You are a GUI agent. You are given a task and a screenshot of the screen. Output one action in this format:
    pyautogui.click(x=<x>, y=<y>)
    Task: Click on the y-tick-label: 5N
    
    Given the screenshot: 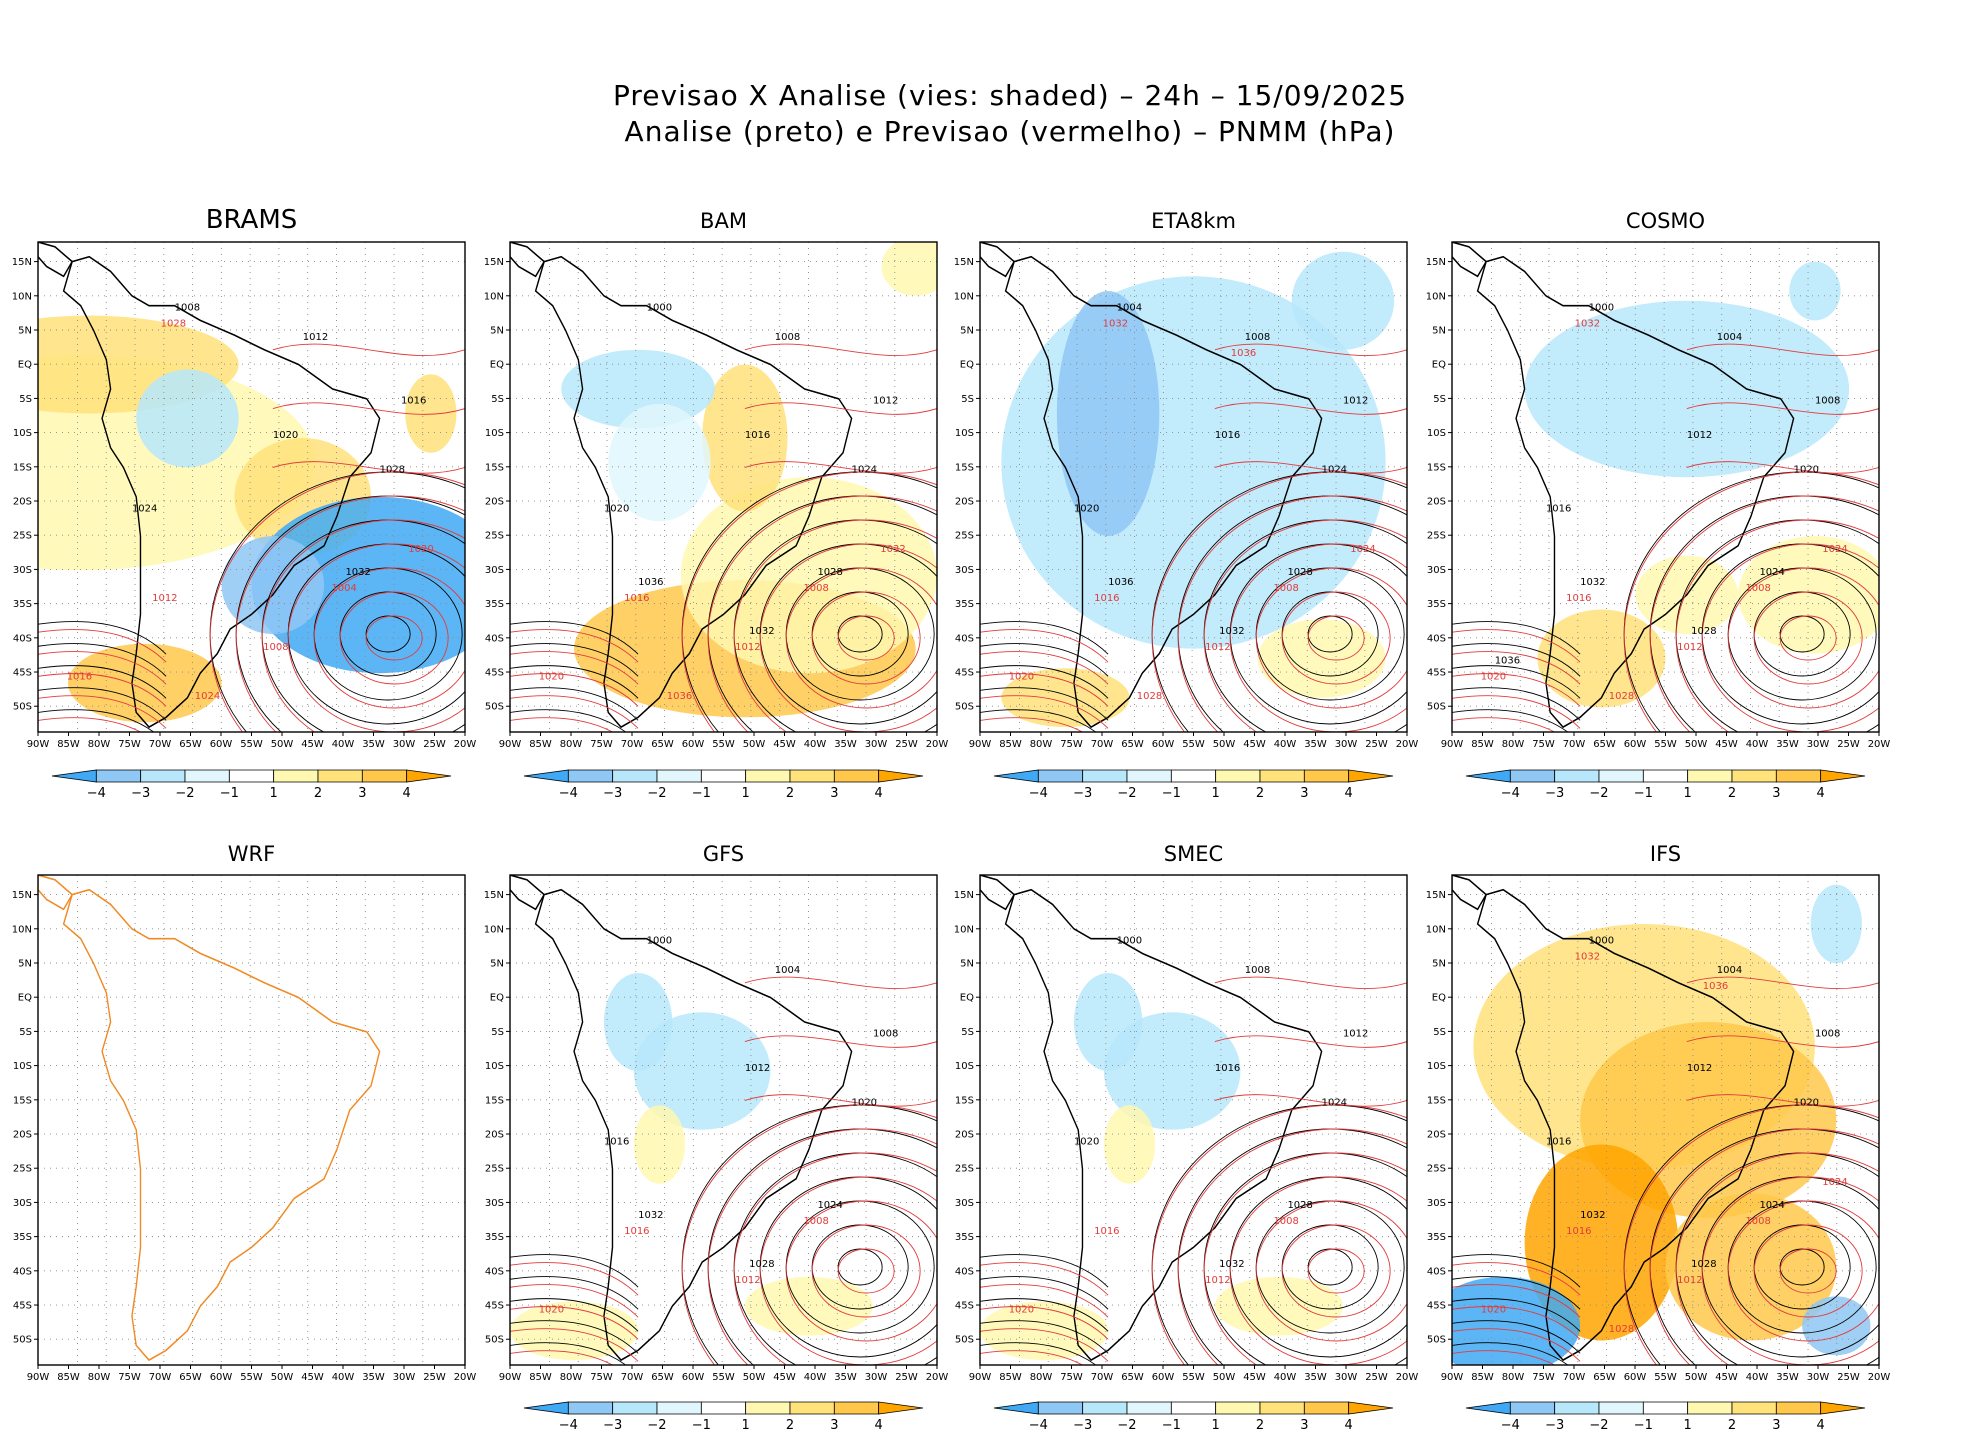 What is the action you would take?
    pyautogui.click(x=1439, y=964)
    